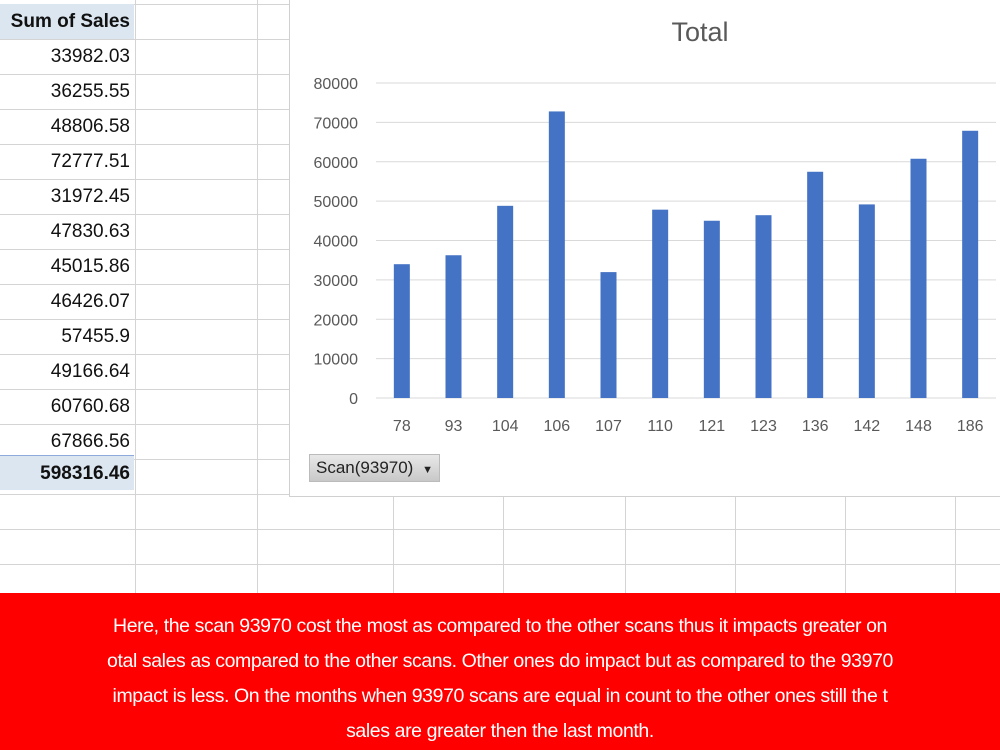  What do you see at coordinates (711, 426) in the screenshot?
I see `x-tick-label: 121` at bounding box center [711, 426].